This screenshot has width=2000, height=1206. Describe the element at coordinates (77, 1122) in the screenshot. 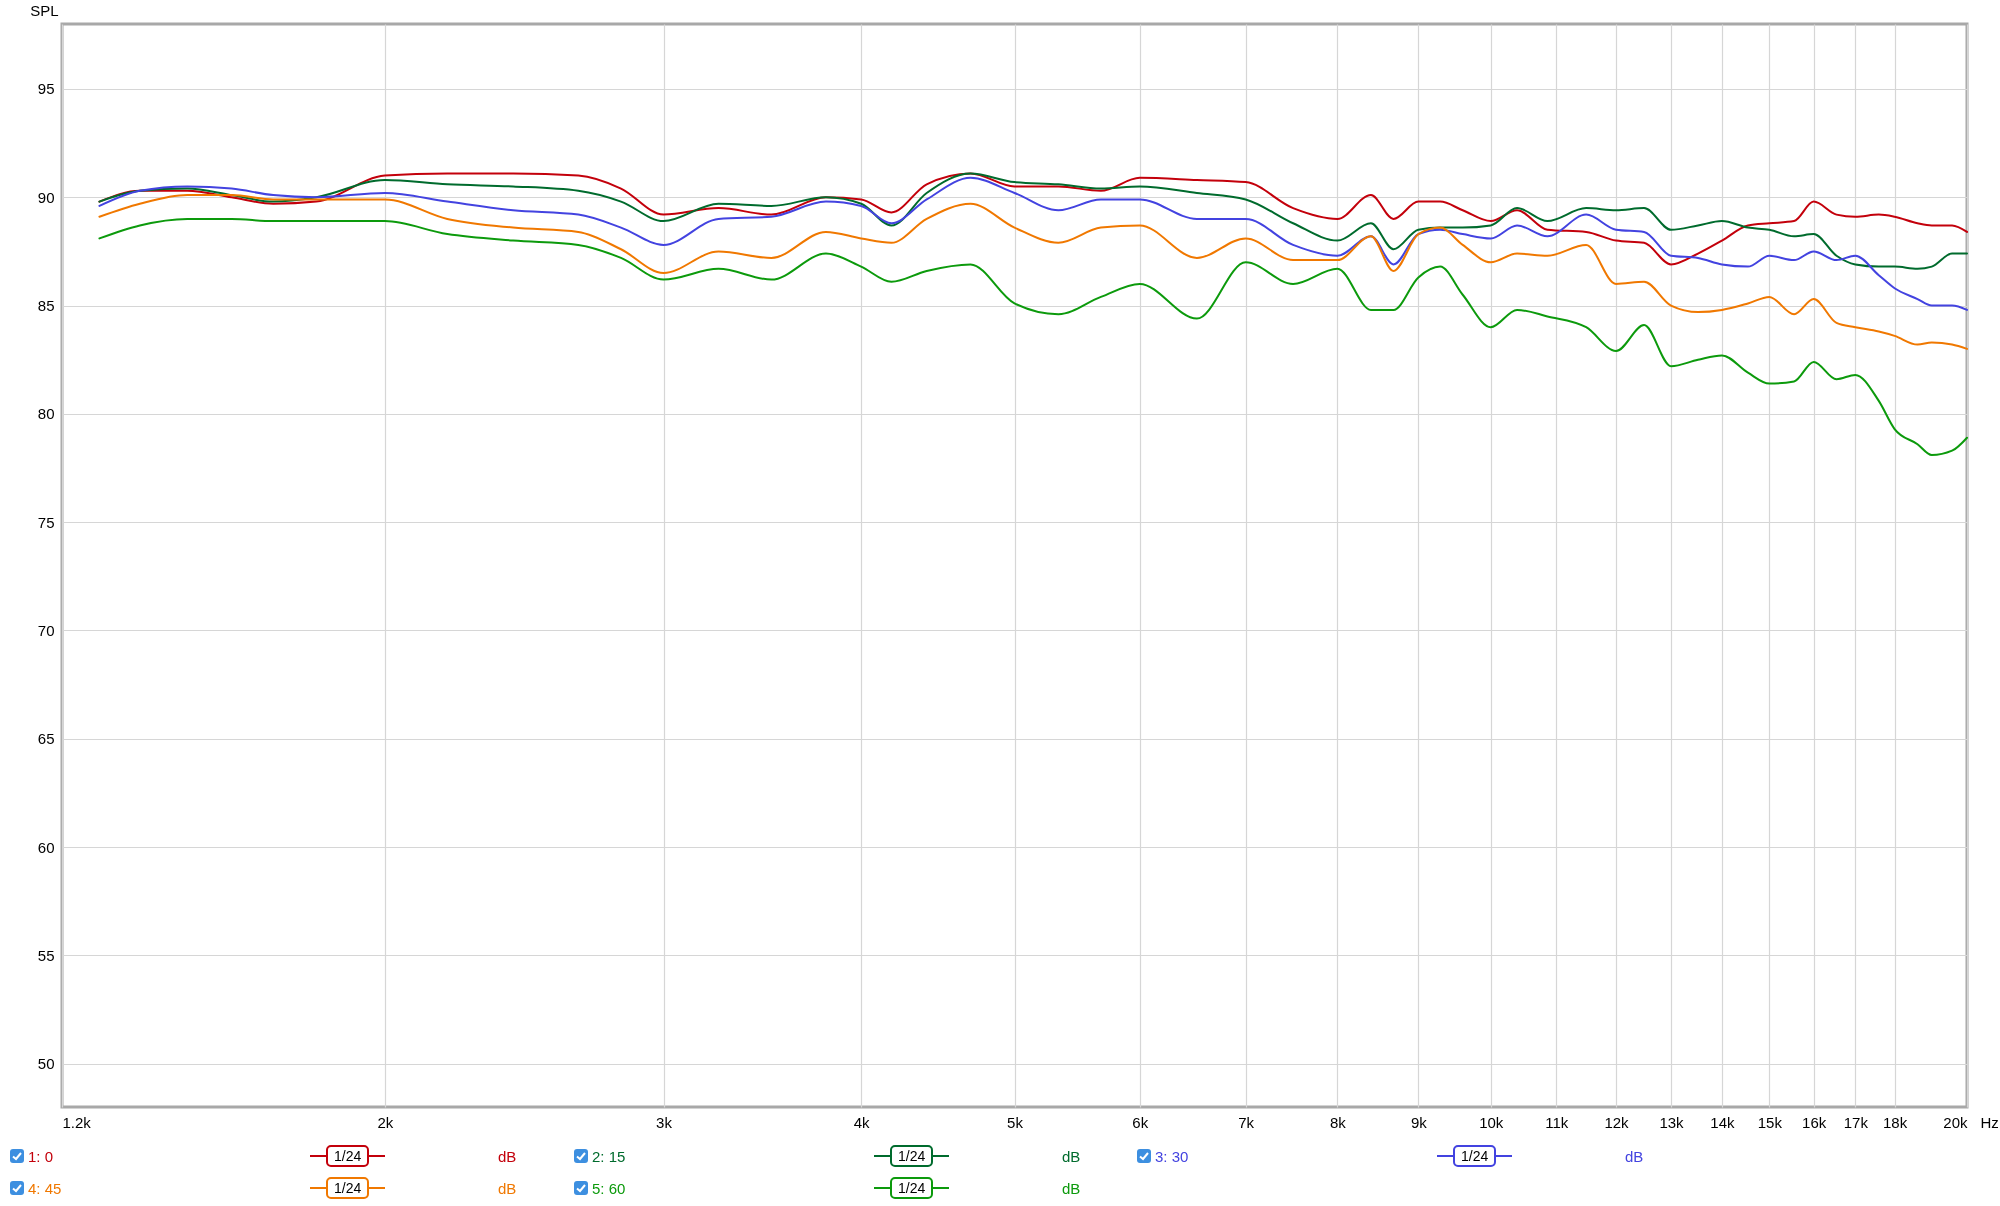

I see `x-tick-label: 1.2k` at that location.